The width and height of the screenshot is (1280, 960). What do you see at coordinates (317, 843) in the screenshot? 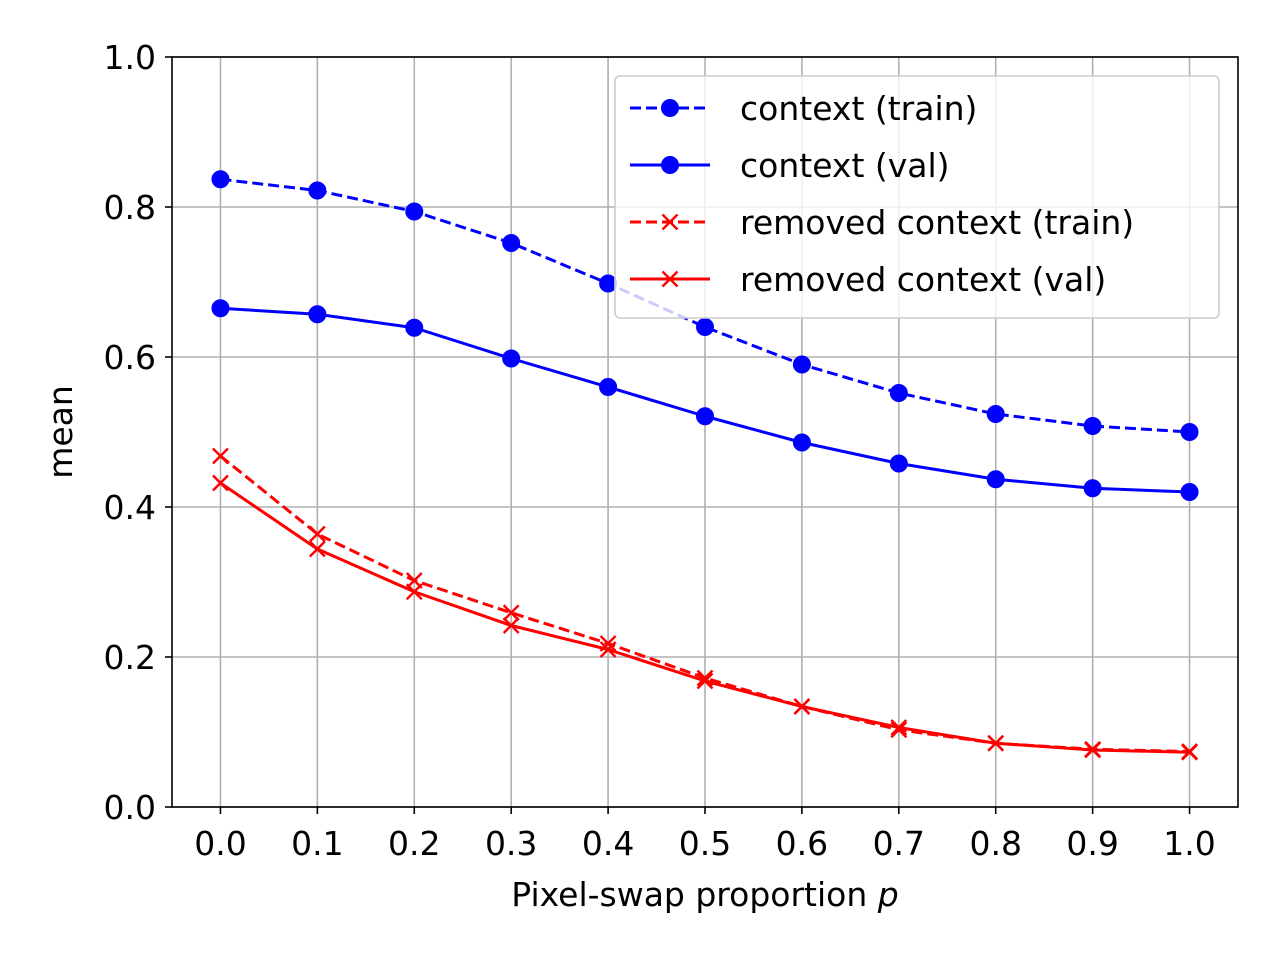
I see `x-tick-label: 0.1` at bounding box center [317, 843].